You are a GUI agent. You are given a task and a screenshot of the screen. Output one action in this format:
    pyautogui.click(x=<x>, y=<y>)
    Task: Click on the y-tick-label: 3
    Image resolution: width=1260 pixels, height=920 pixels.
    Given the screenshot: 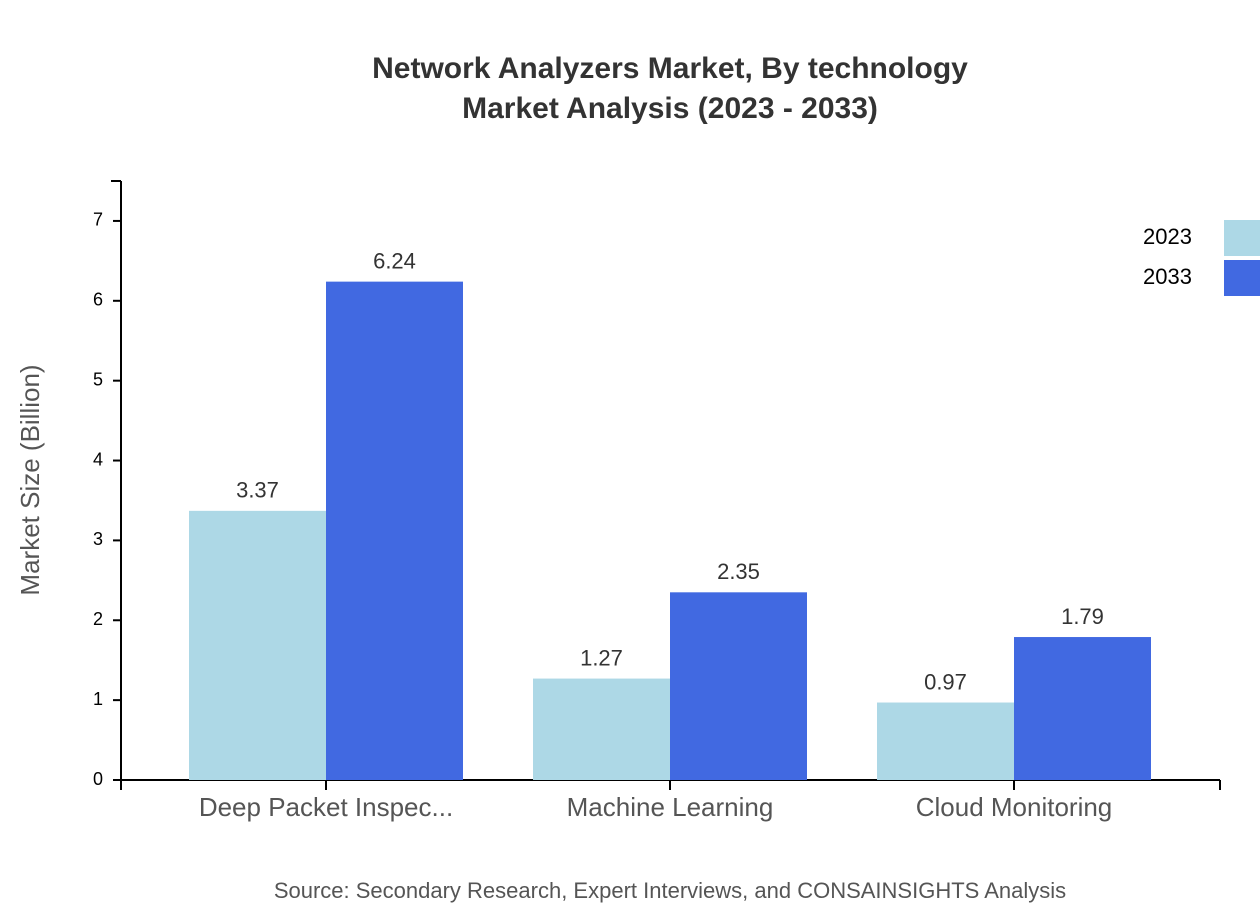 What is the action you would take?
    pyautogui.click(x=98, y=539)
    